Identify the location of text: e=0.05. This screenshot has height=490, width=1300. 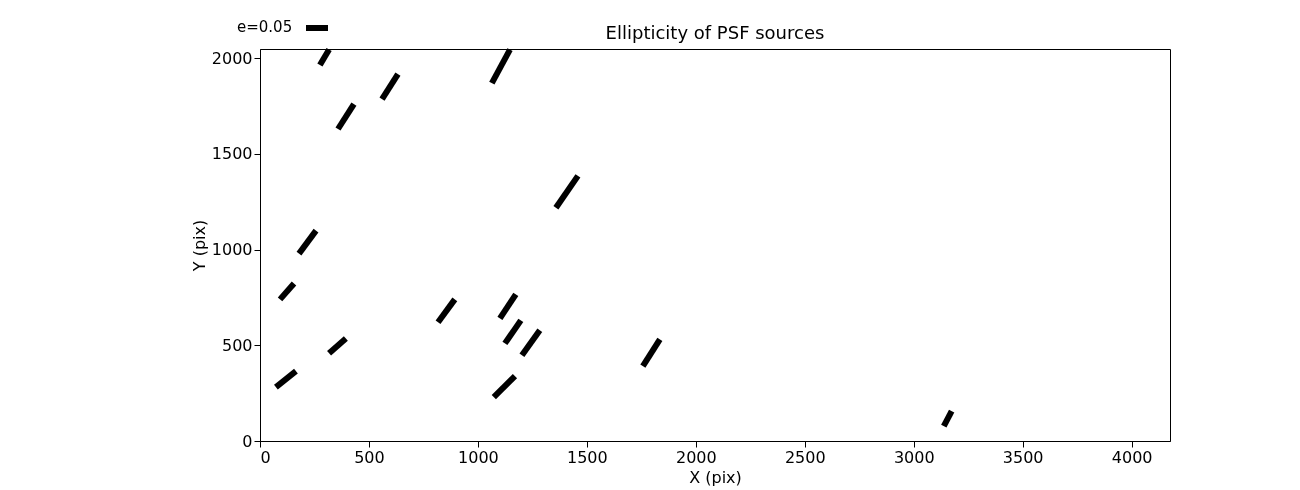
(265, 27).